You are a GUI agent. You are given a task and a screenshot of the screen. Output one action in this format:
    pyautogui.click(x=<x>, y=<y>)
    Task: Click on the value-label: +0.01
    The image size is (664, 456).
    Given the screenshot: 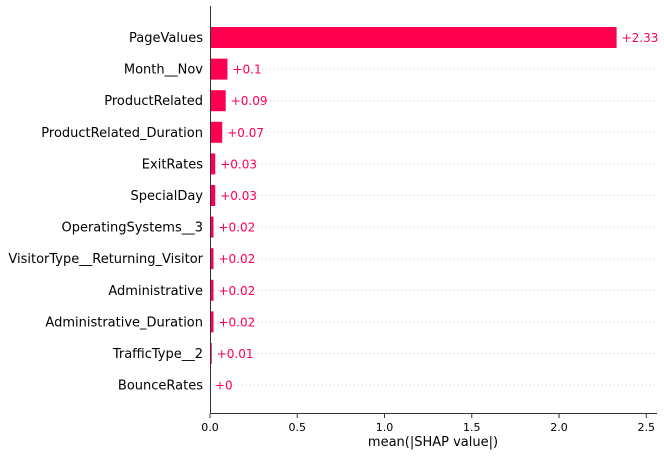 What is the action you would take?
    pyautogui.click(x=235, y=354)
    